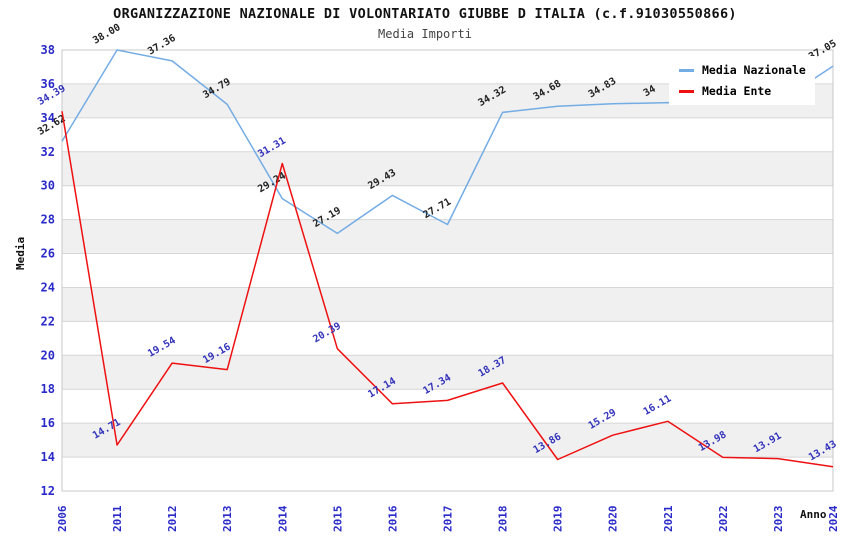  Describe the element at coordinates (107, 34) in the screenshot. I see `svg-text: 38.00` at that location.